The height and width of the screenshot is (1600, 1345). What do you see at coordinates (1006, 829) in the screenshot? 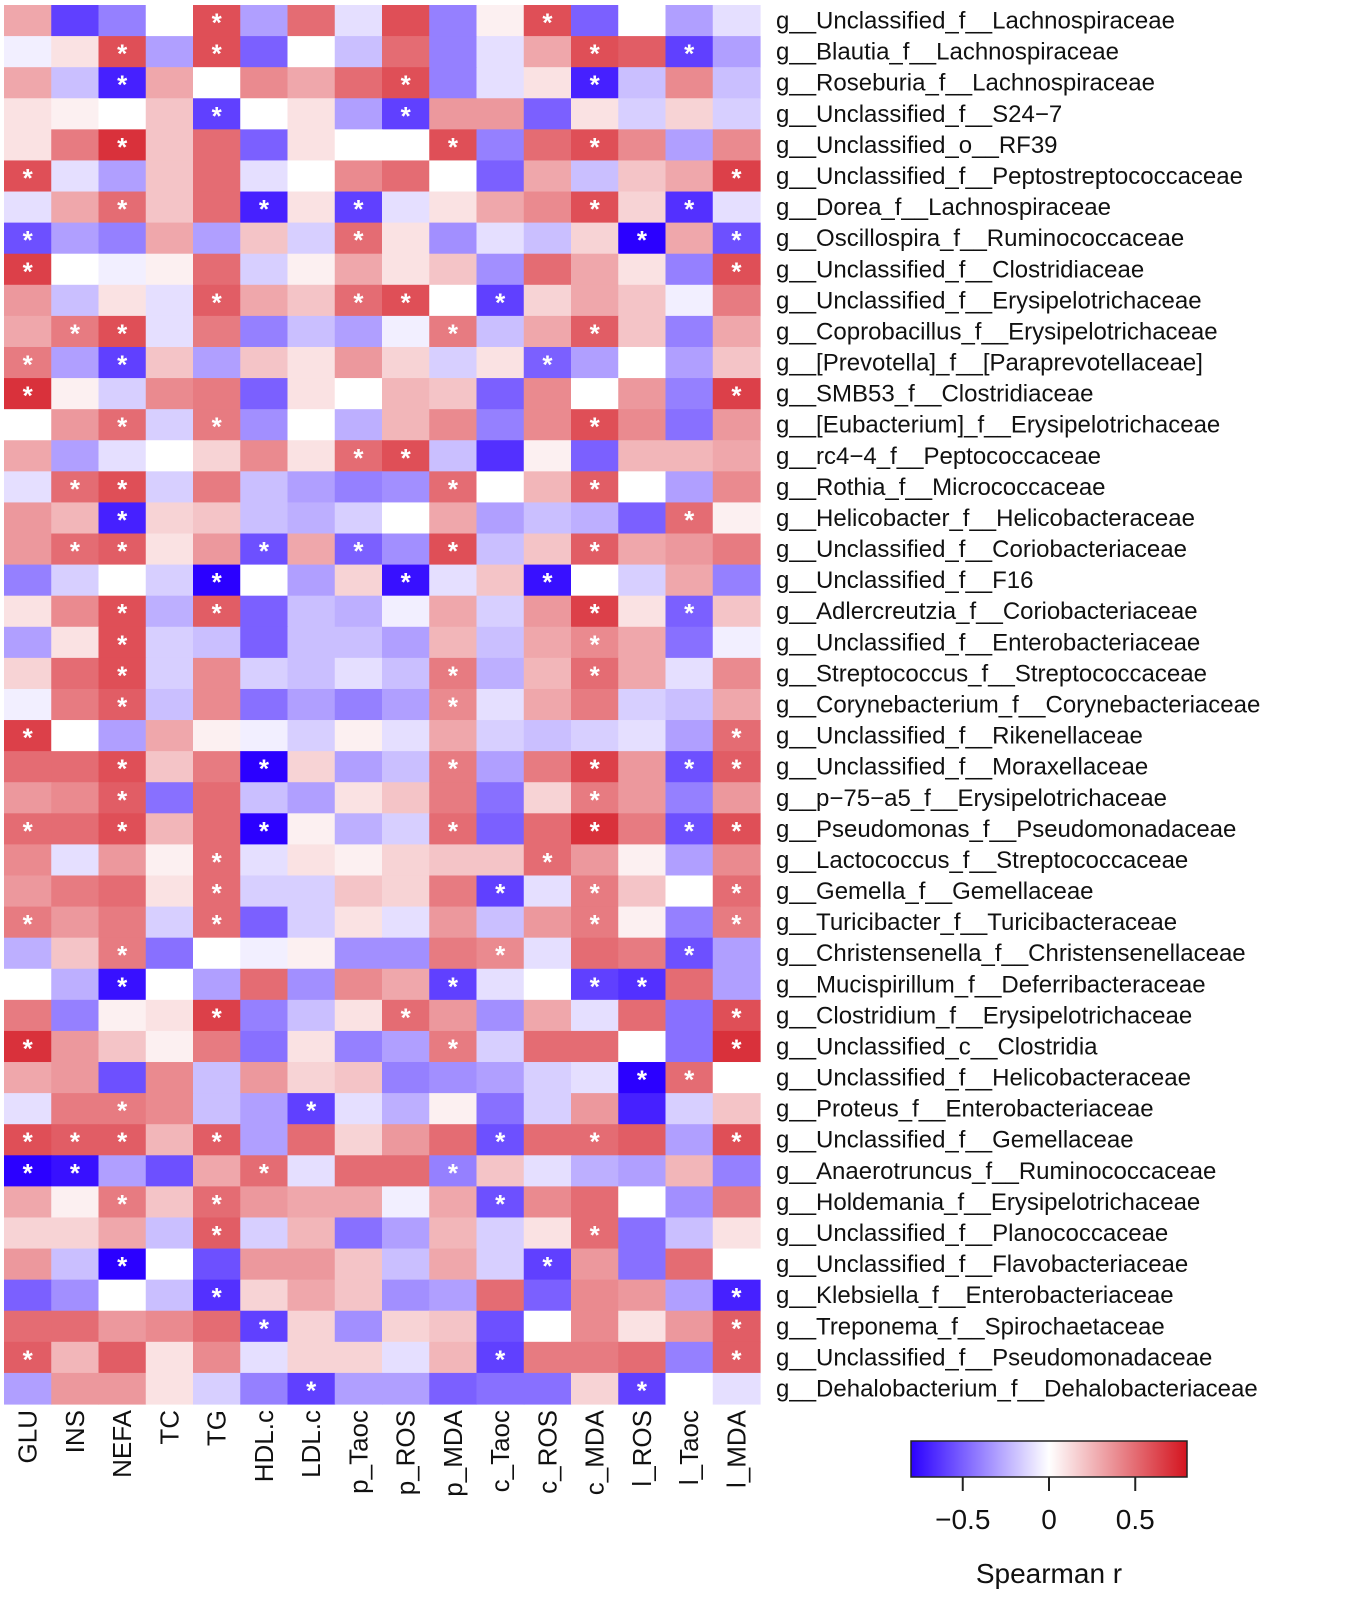
I see `row-label: g__Pseudomonas_f__Pseudomonadaceae` at bounding box center [1006, 829].